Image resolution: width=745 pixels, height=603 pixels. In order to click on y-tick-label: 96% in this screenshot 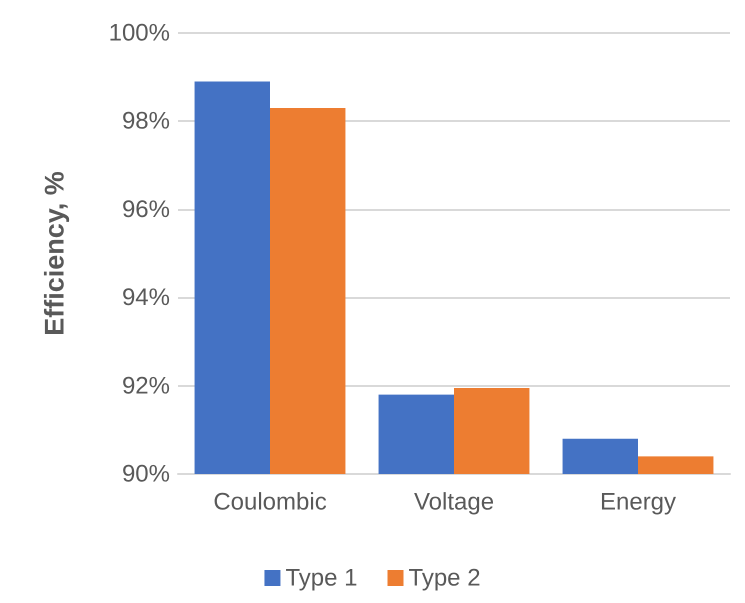, I will do `click(146, 209)`.